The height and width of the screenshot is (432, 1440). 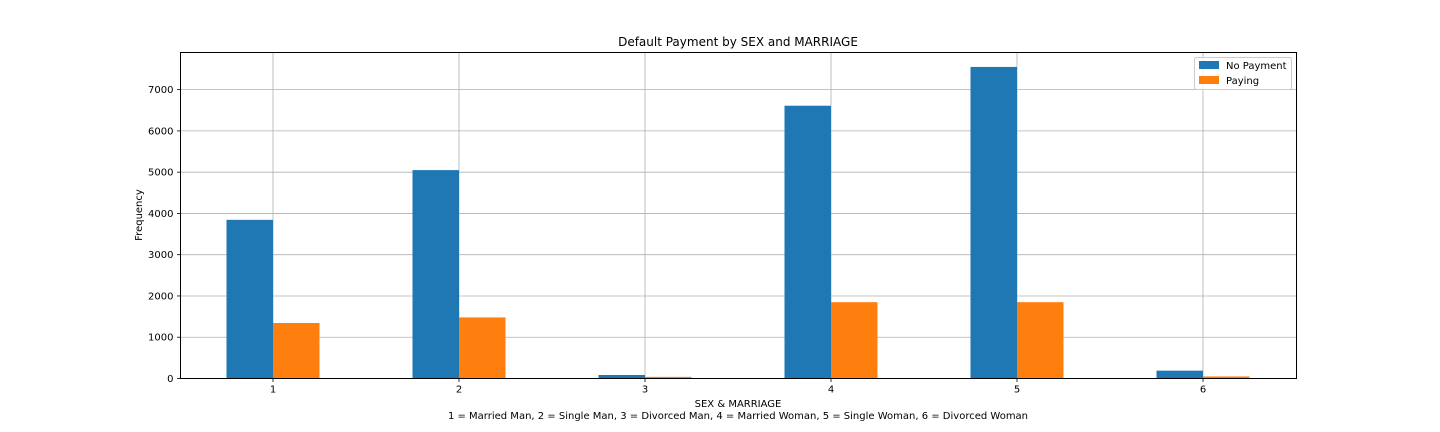 What do you see at coordinates (1017, 390) in the screenshot?
I see `x-tick-label: 5` at bounding box center [1017, 390].